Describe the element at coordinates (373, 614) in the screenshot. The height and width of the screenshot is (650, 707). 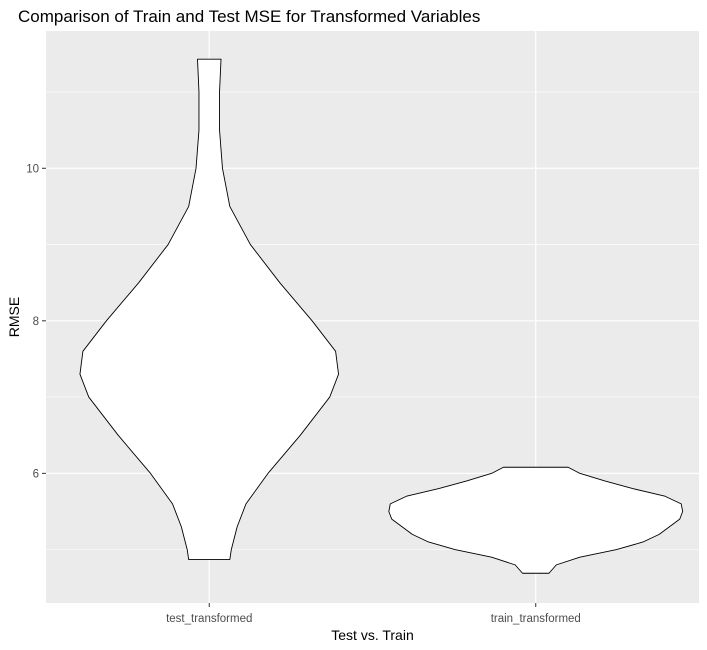
I see `x-axis-ticks: test_transformed train_transformed` at that location.